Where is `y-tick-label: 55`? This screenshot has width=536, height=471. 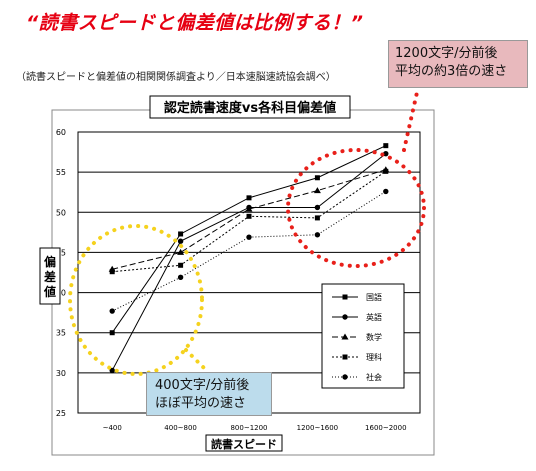 y-tick-label: 55 is located at coordinates (61, 172).